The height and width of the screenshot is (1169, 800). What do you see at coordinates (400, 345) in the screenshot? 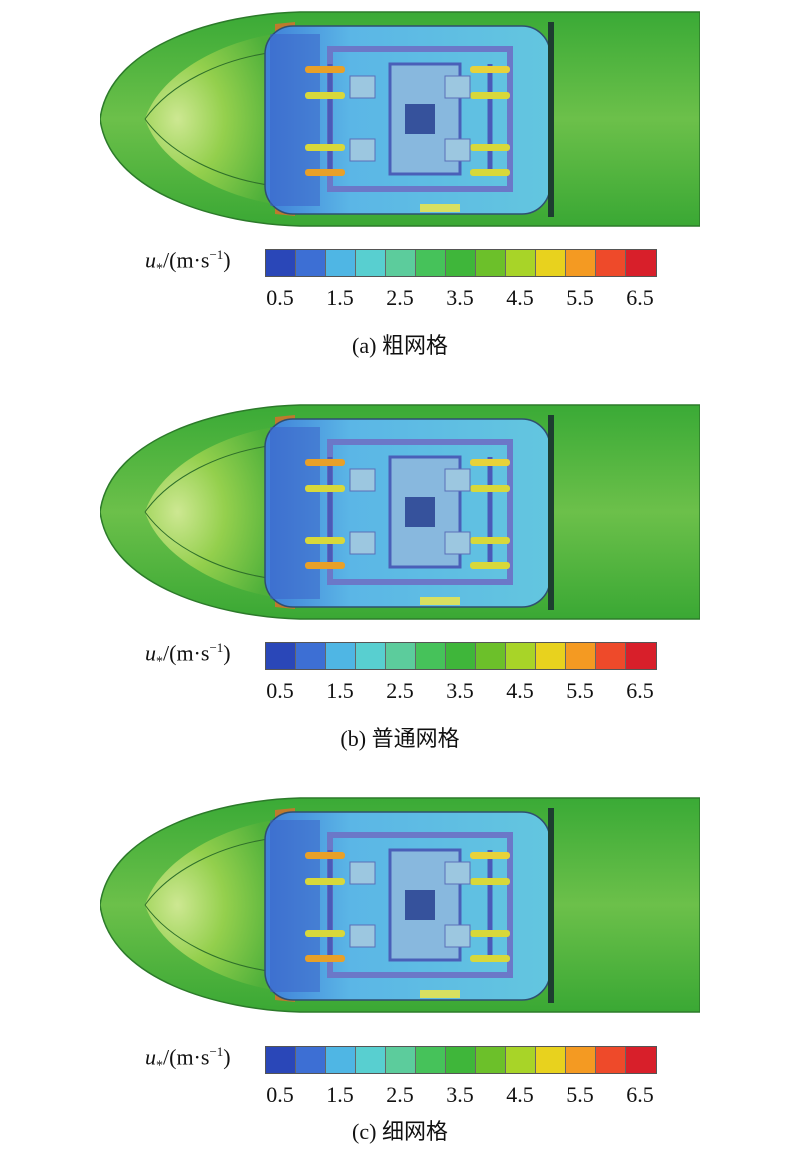
I see `caption-a: (a) 粗网格` at bounding box center [400, 345].